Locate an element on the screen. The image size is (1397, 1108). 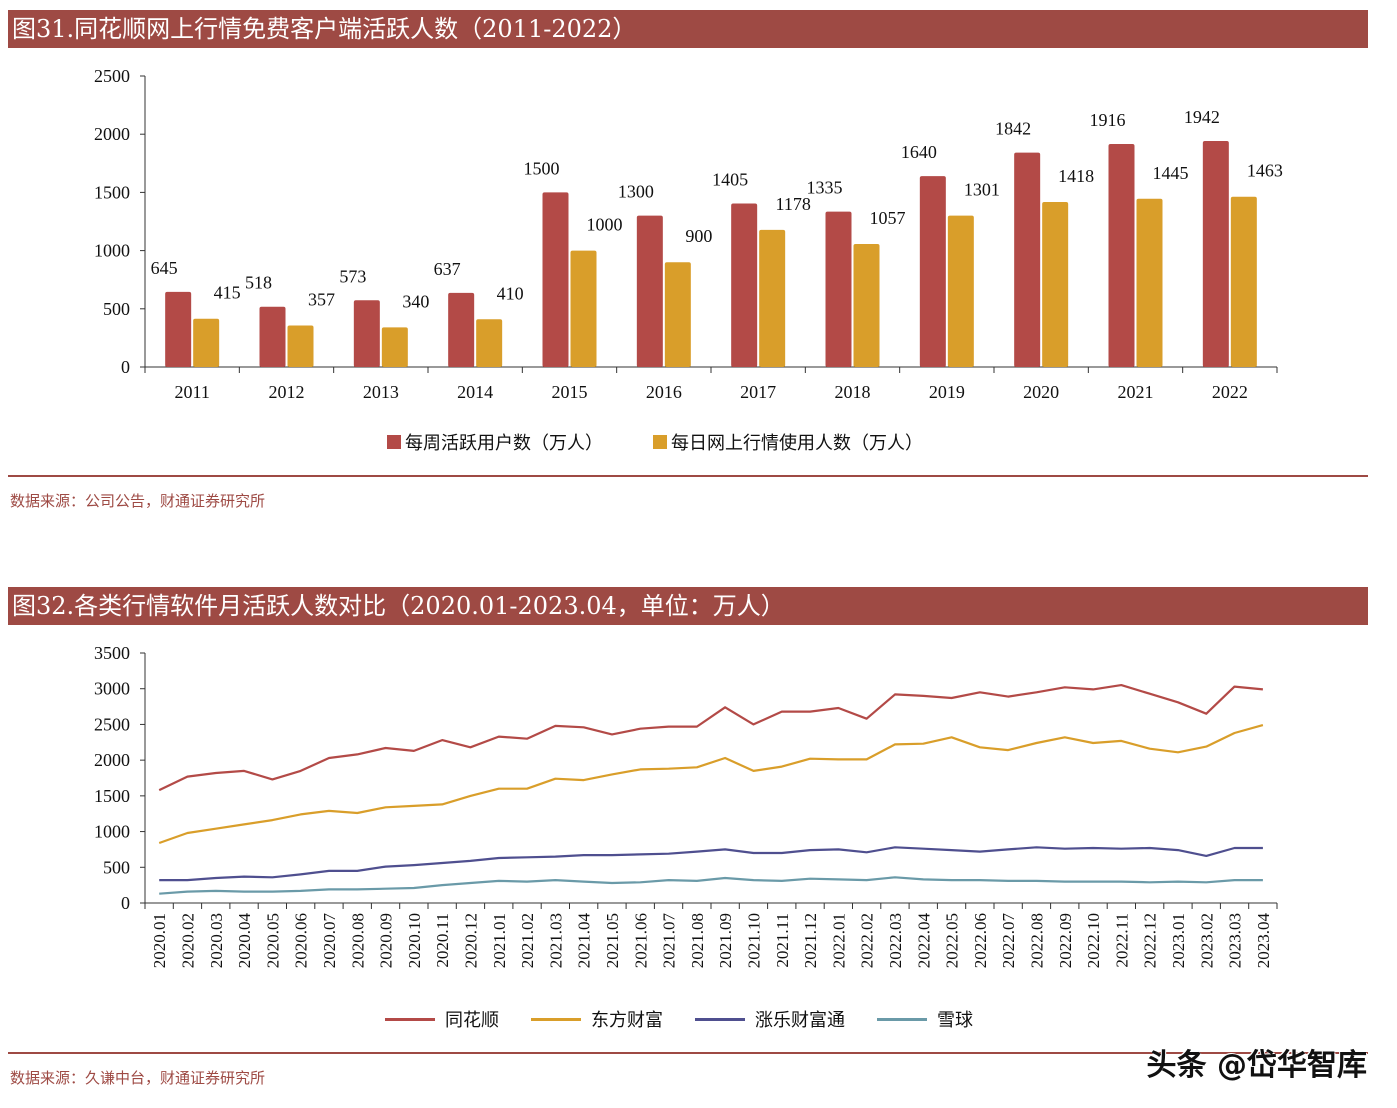
x-tick-label: 2020.02 is located at coordinates (187, 940).